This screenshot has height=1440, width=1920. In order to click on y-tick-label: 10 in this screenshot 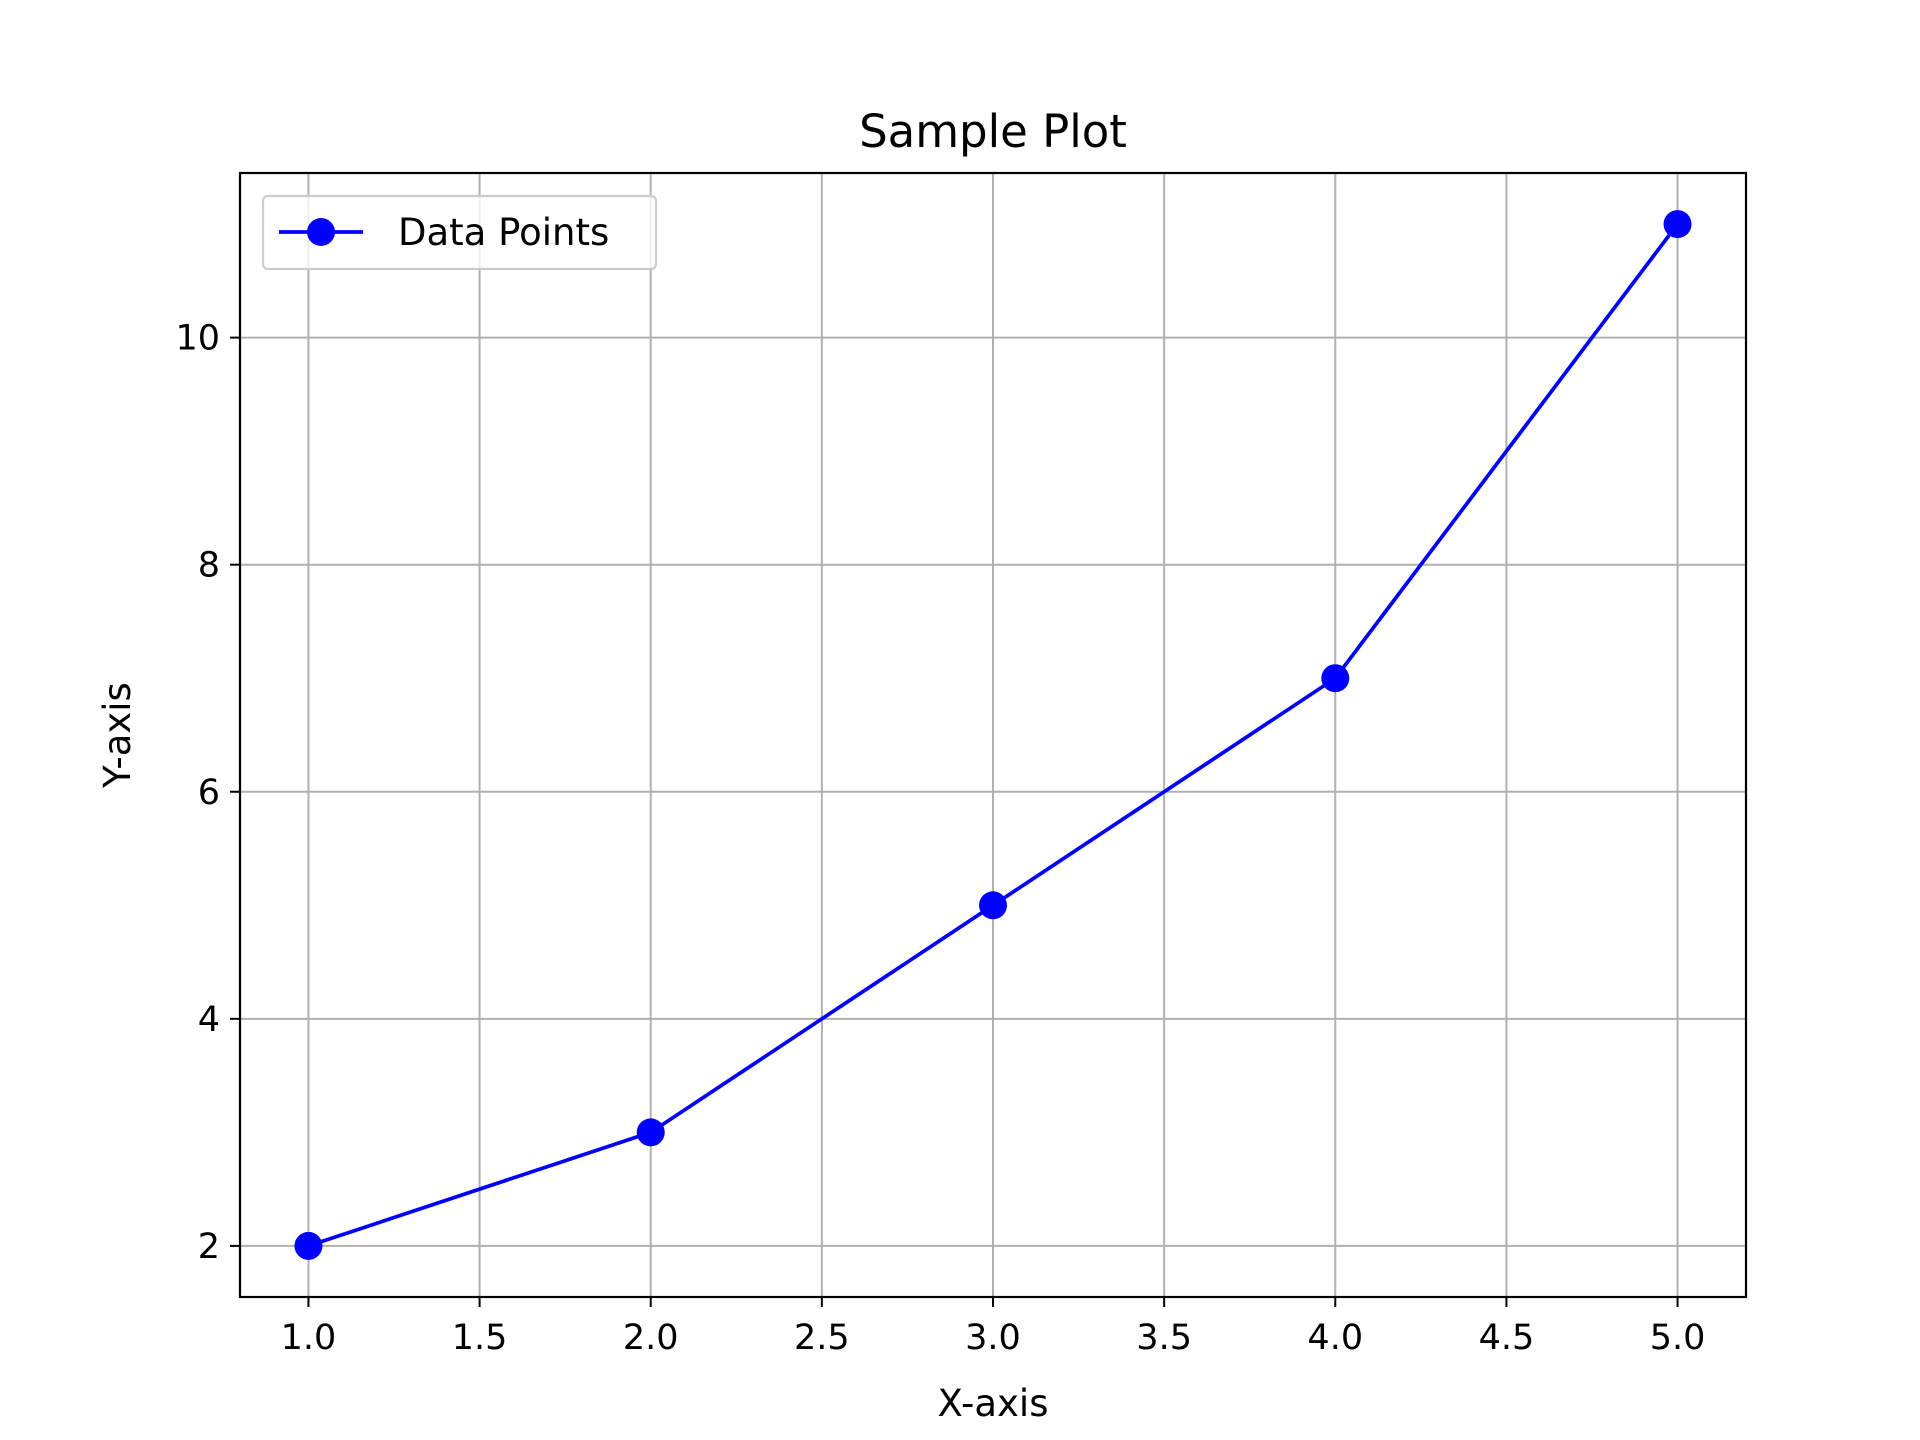, I will do `click(197, 339)`.